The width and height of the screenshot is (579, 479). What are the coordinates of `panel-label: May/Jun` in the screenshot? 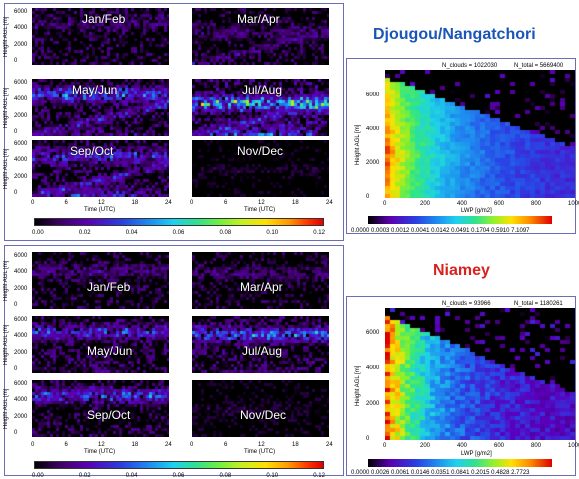 It's located at (95, 90).